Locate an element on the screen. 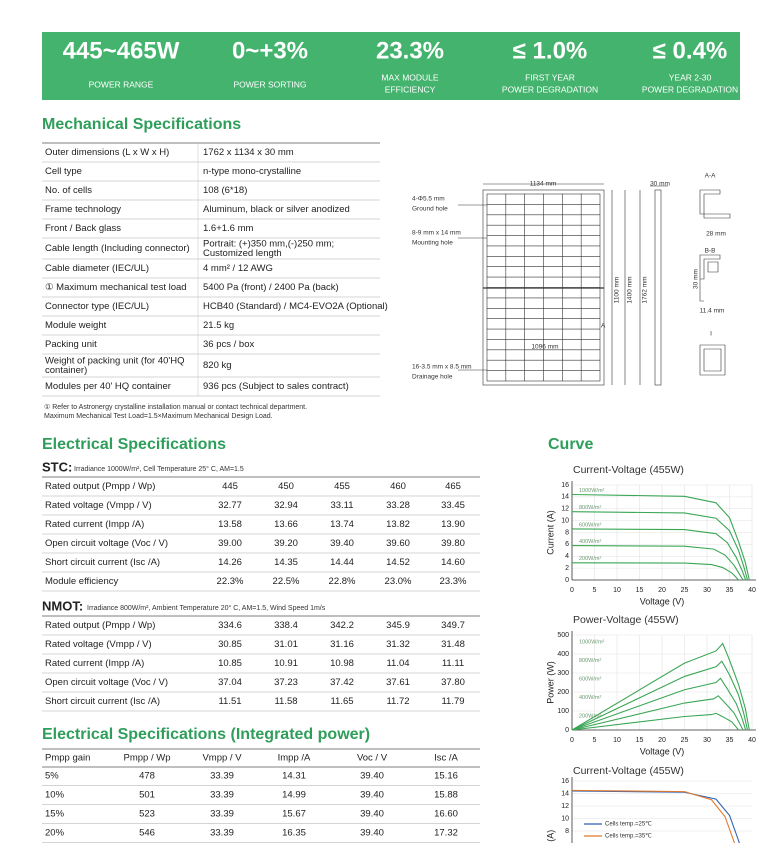 The image size is (768, 843). banner-label: POWER DEGRADATION is located at coordinates (690, 89).